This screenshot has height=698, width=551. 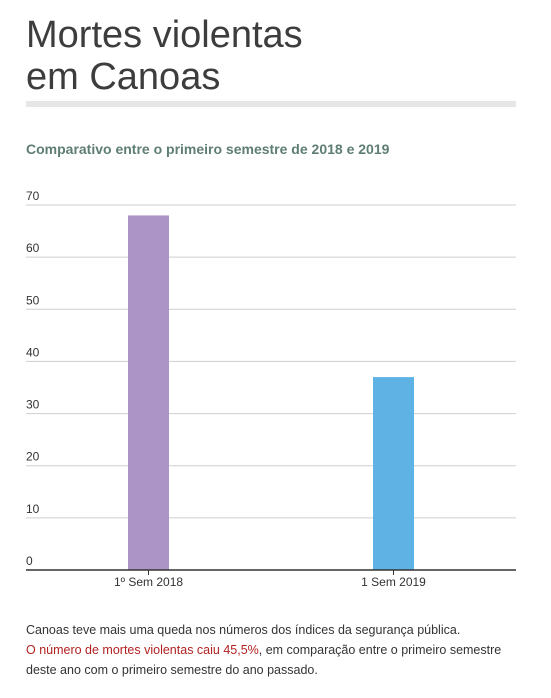 What do you see at coordinates (33, 378) in the screenshot?
I see `y-axis-ticks: 0 10 20 30 40 50 60 70` at bounding box center [33, 378].